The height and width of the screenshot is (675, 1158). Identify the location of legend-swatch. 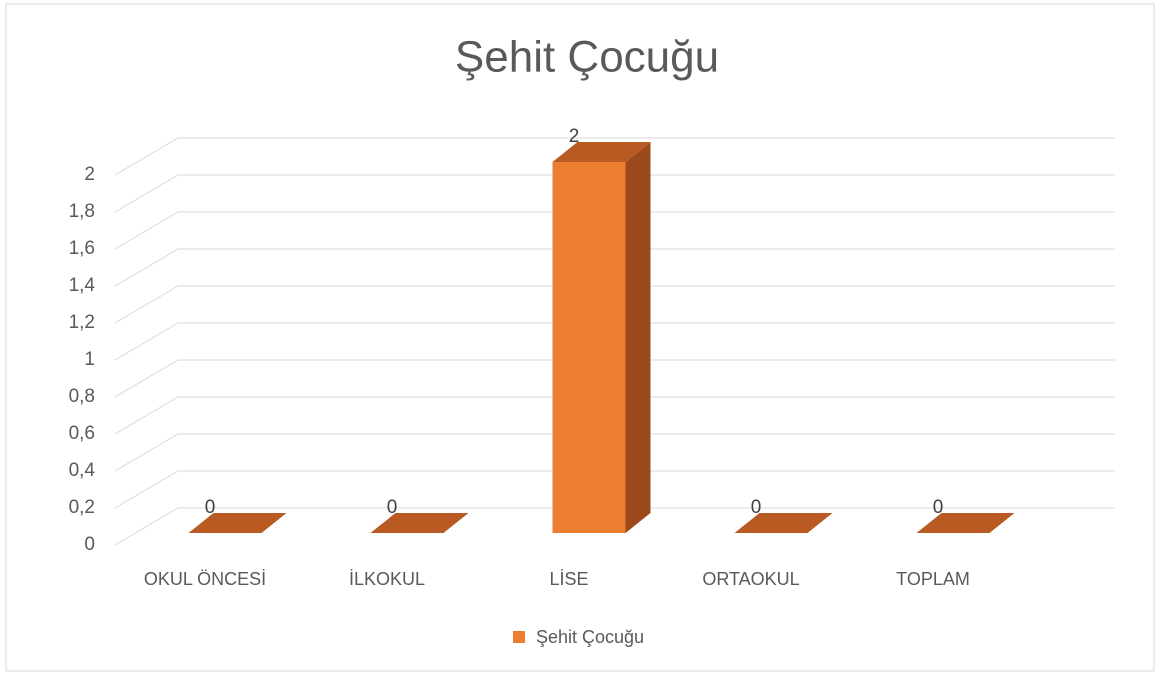
(519, 637).